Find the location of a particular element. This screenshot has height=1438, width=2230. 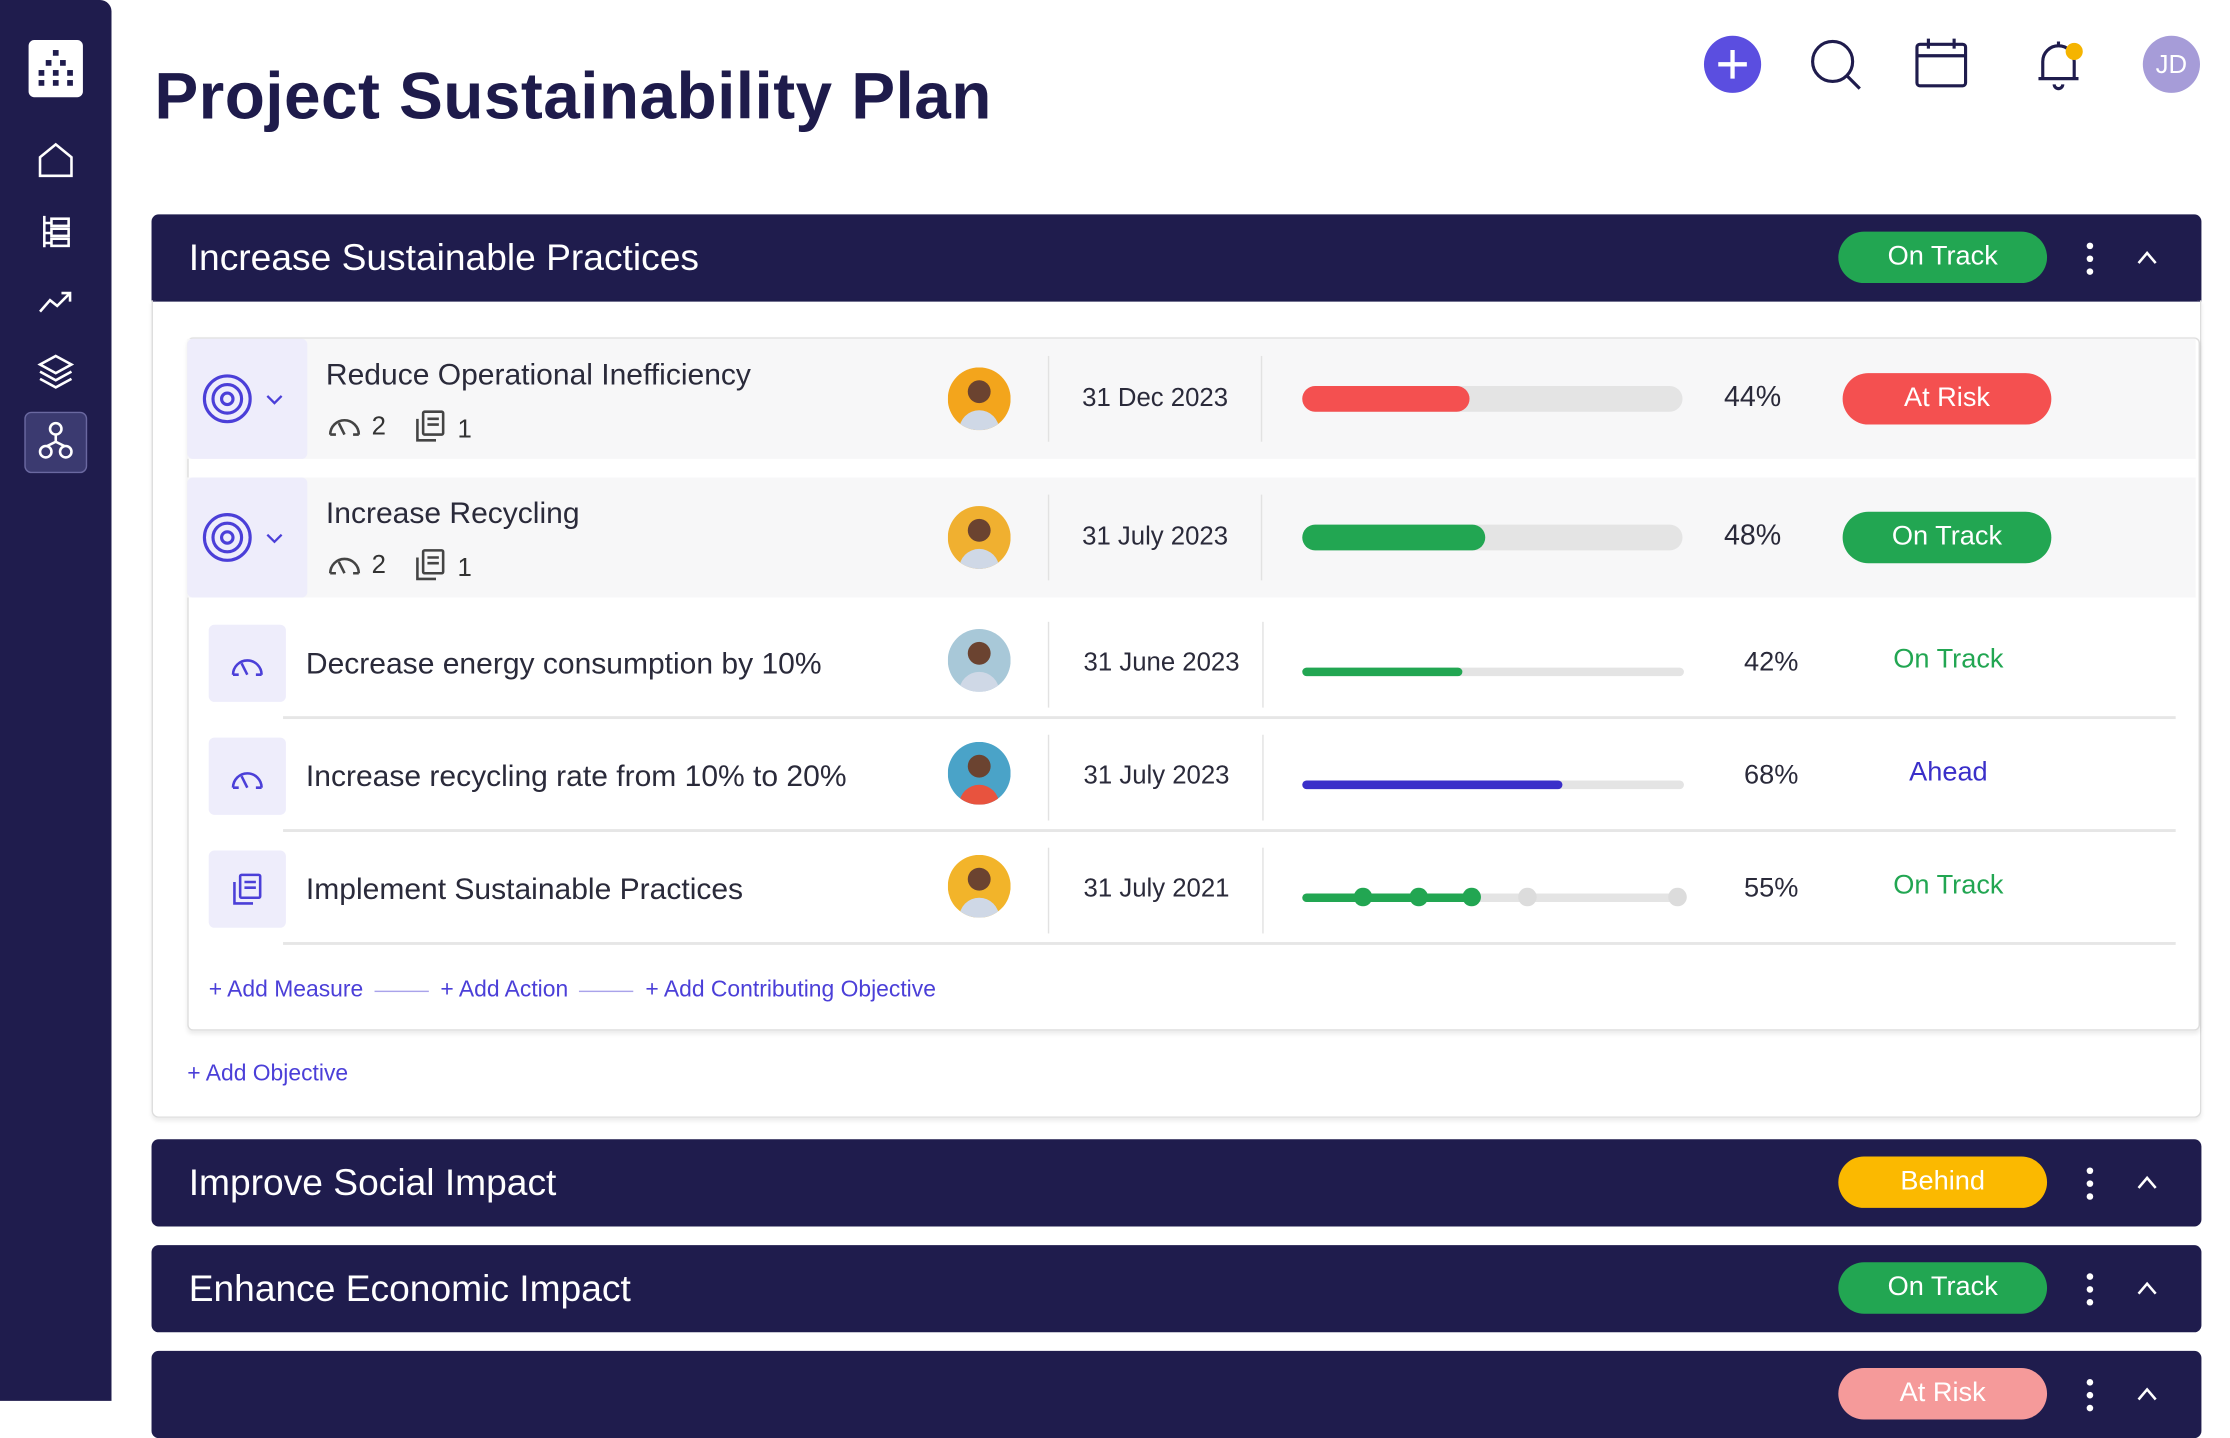

measure-count: 2 is located at coordinates (356, 565).